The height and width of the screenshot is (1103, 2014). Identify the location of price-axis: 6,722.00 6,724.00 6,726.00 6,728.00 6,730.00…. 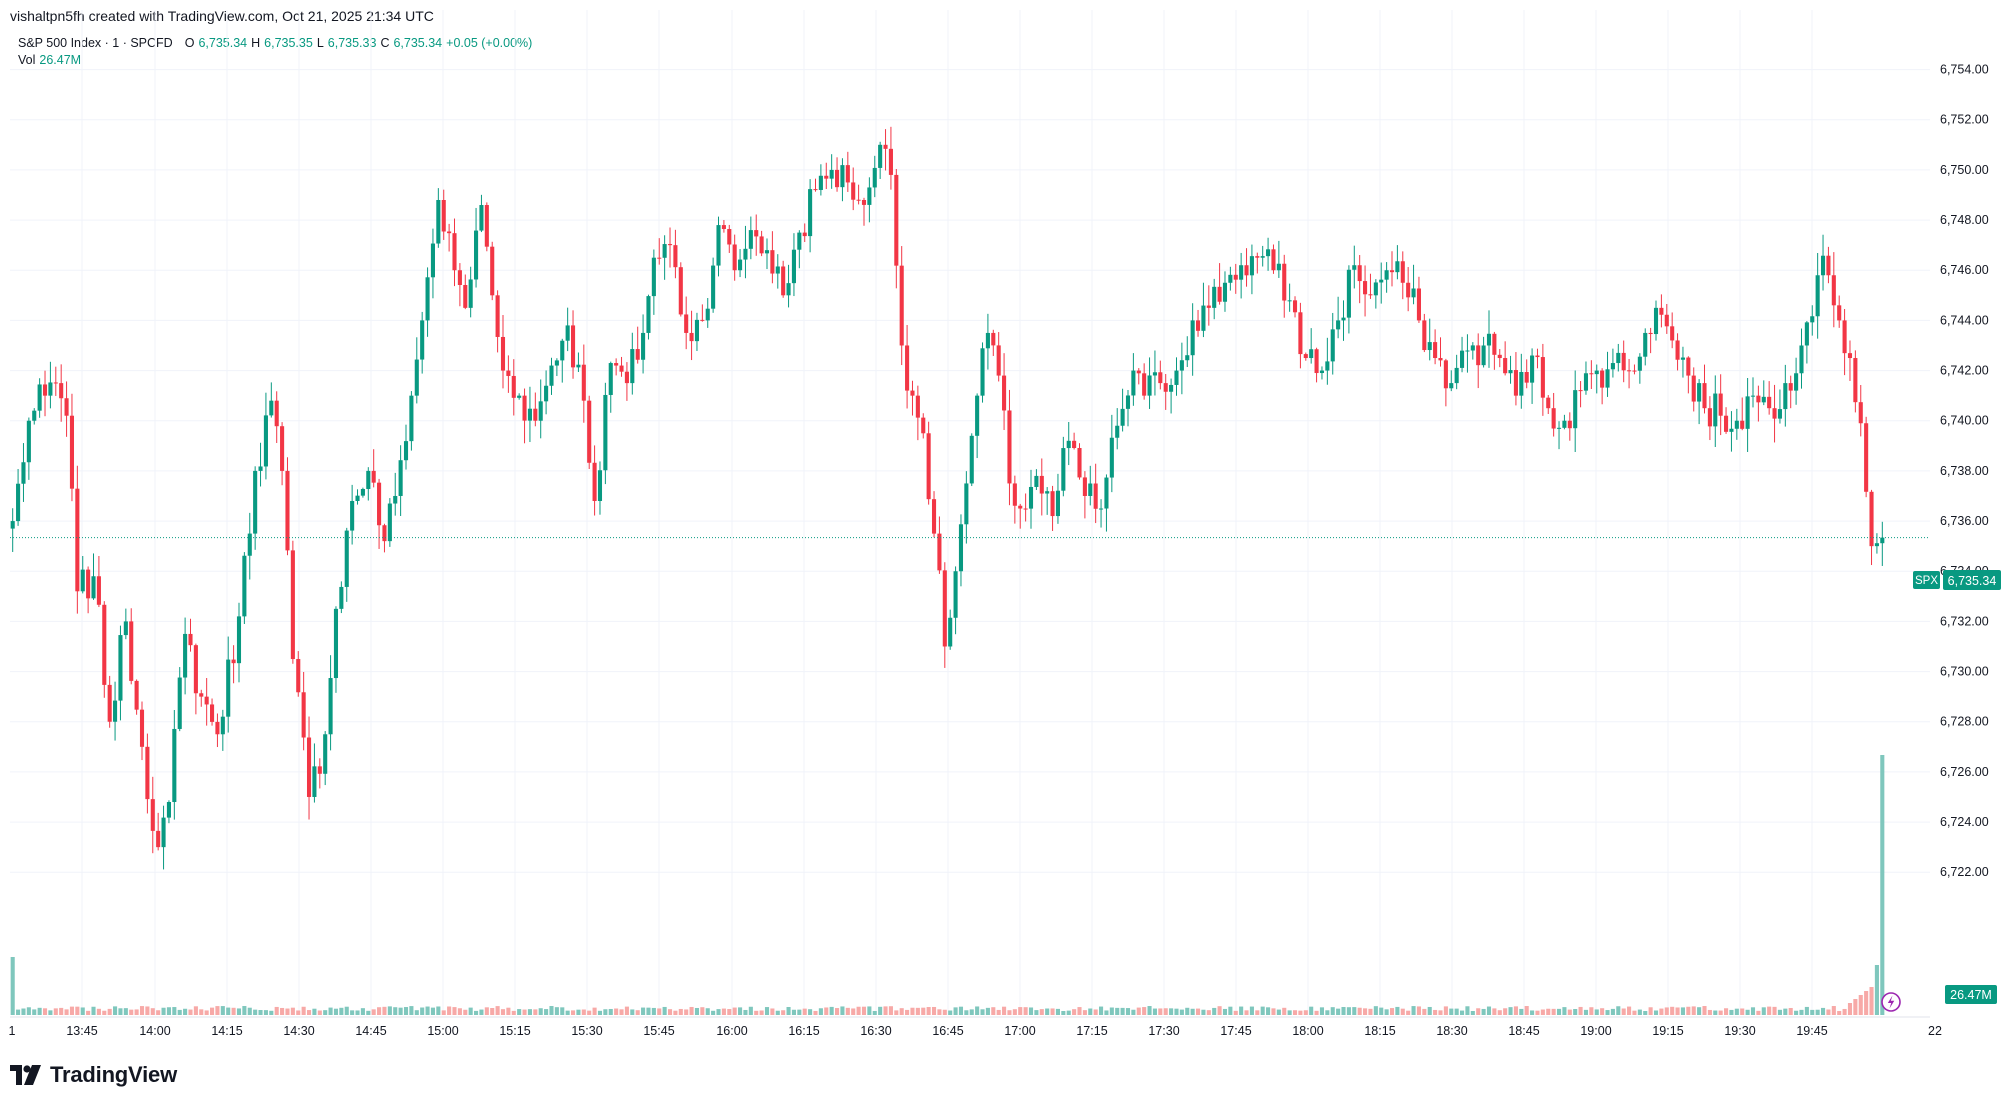
(1964, 471).